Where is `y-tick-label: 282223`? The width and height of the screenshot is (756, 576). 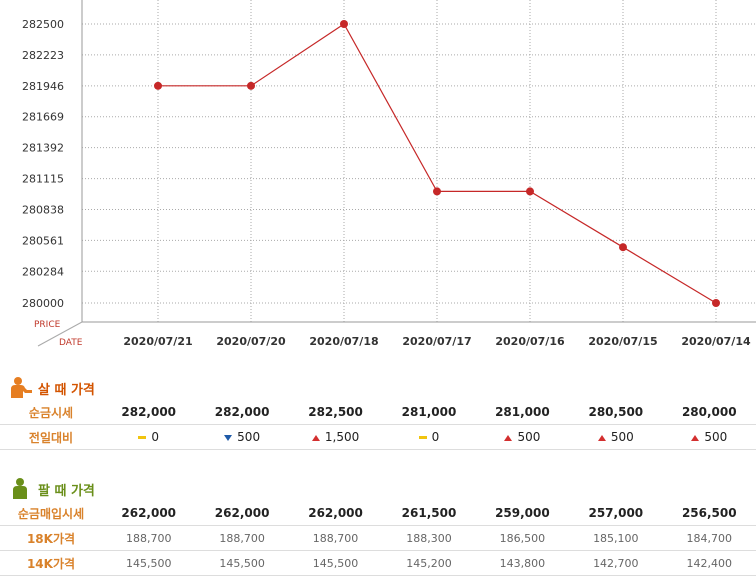
y-tick-label: 282223 is located at coordinates (43, 55).